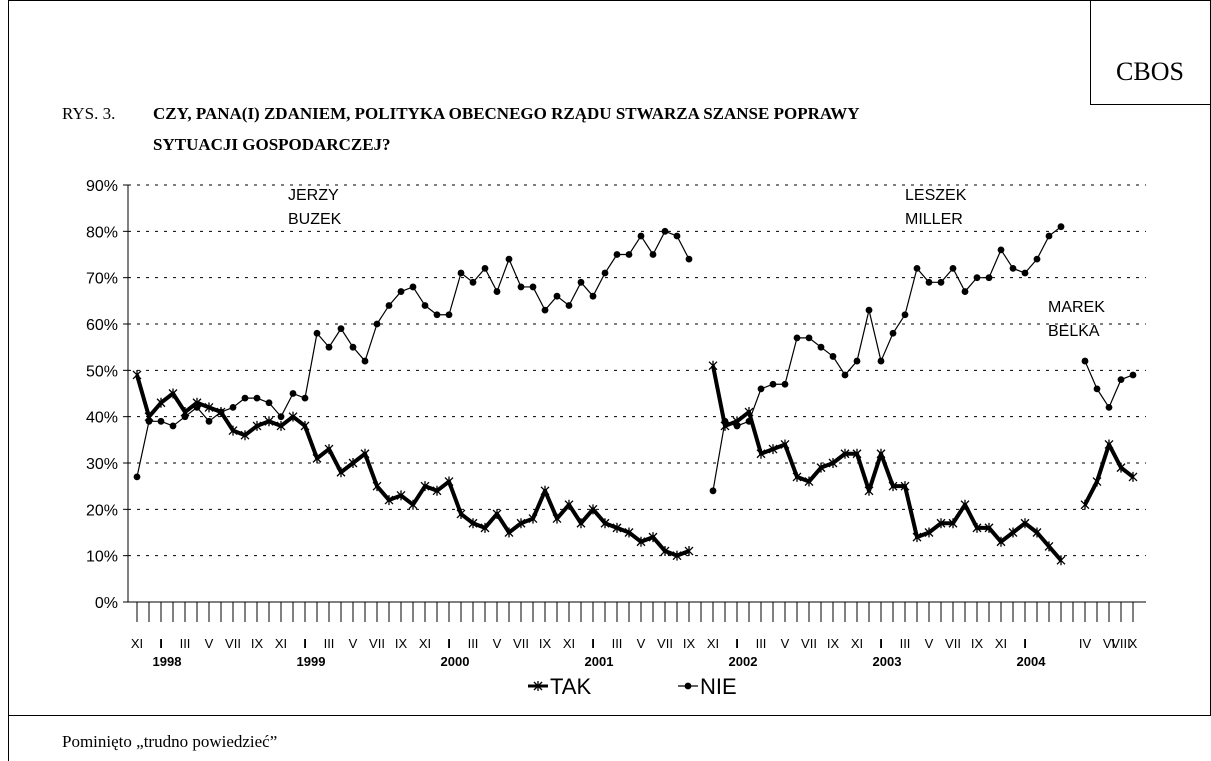 This screenshot has height=761, width=1211. Describe the element at coordinates (102, 186) in the screenshot. I see `y-tick-label: 90%` at that location.